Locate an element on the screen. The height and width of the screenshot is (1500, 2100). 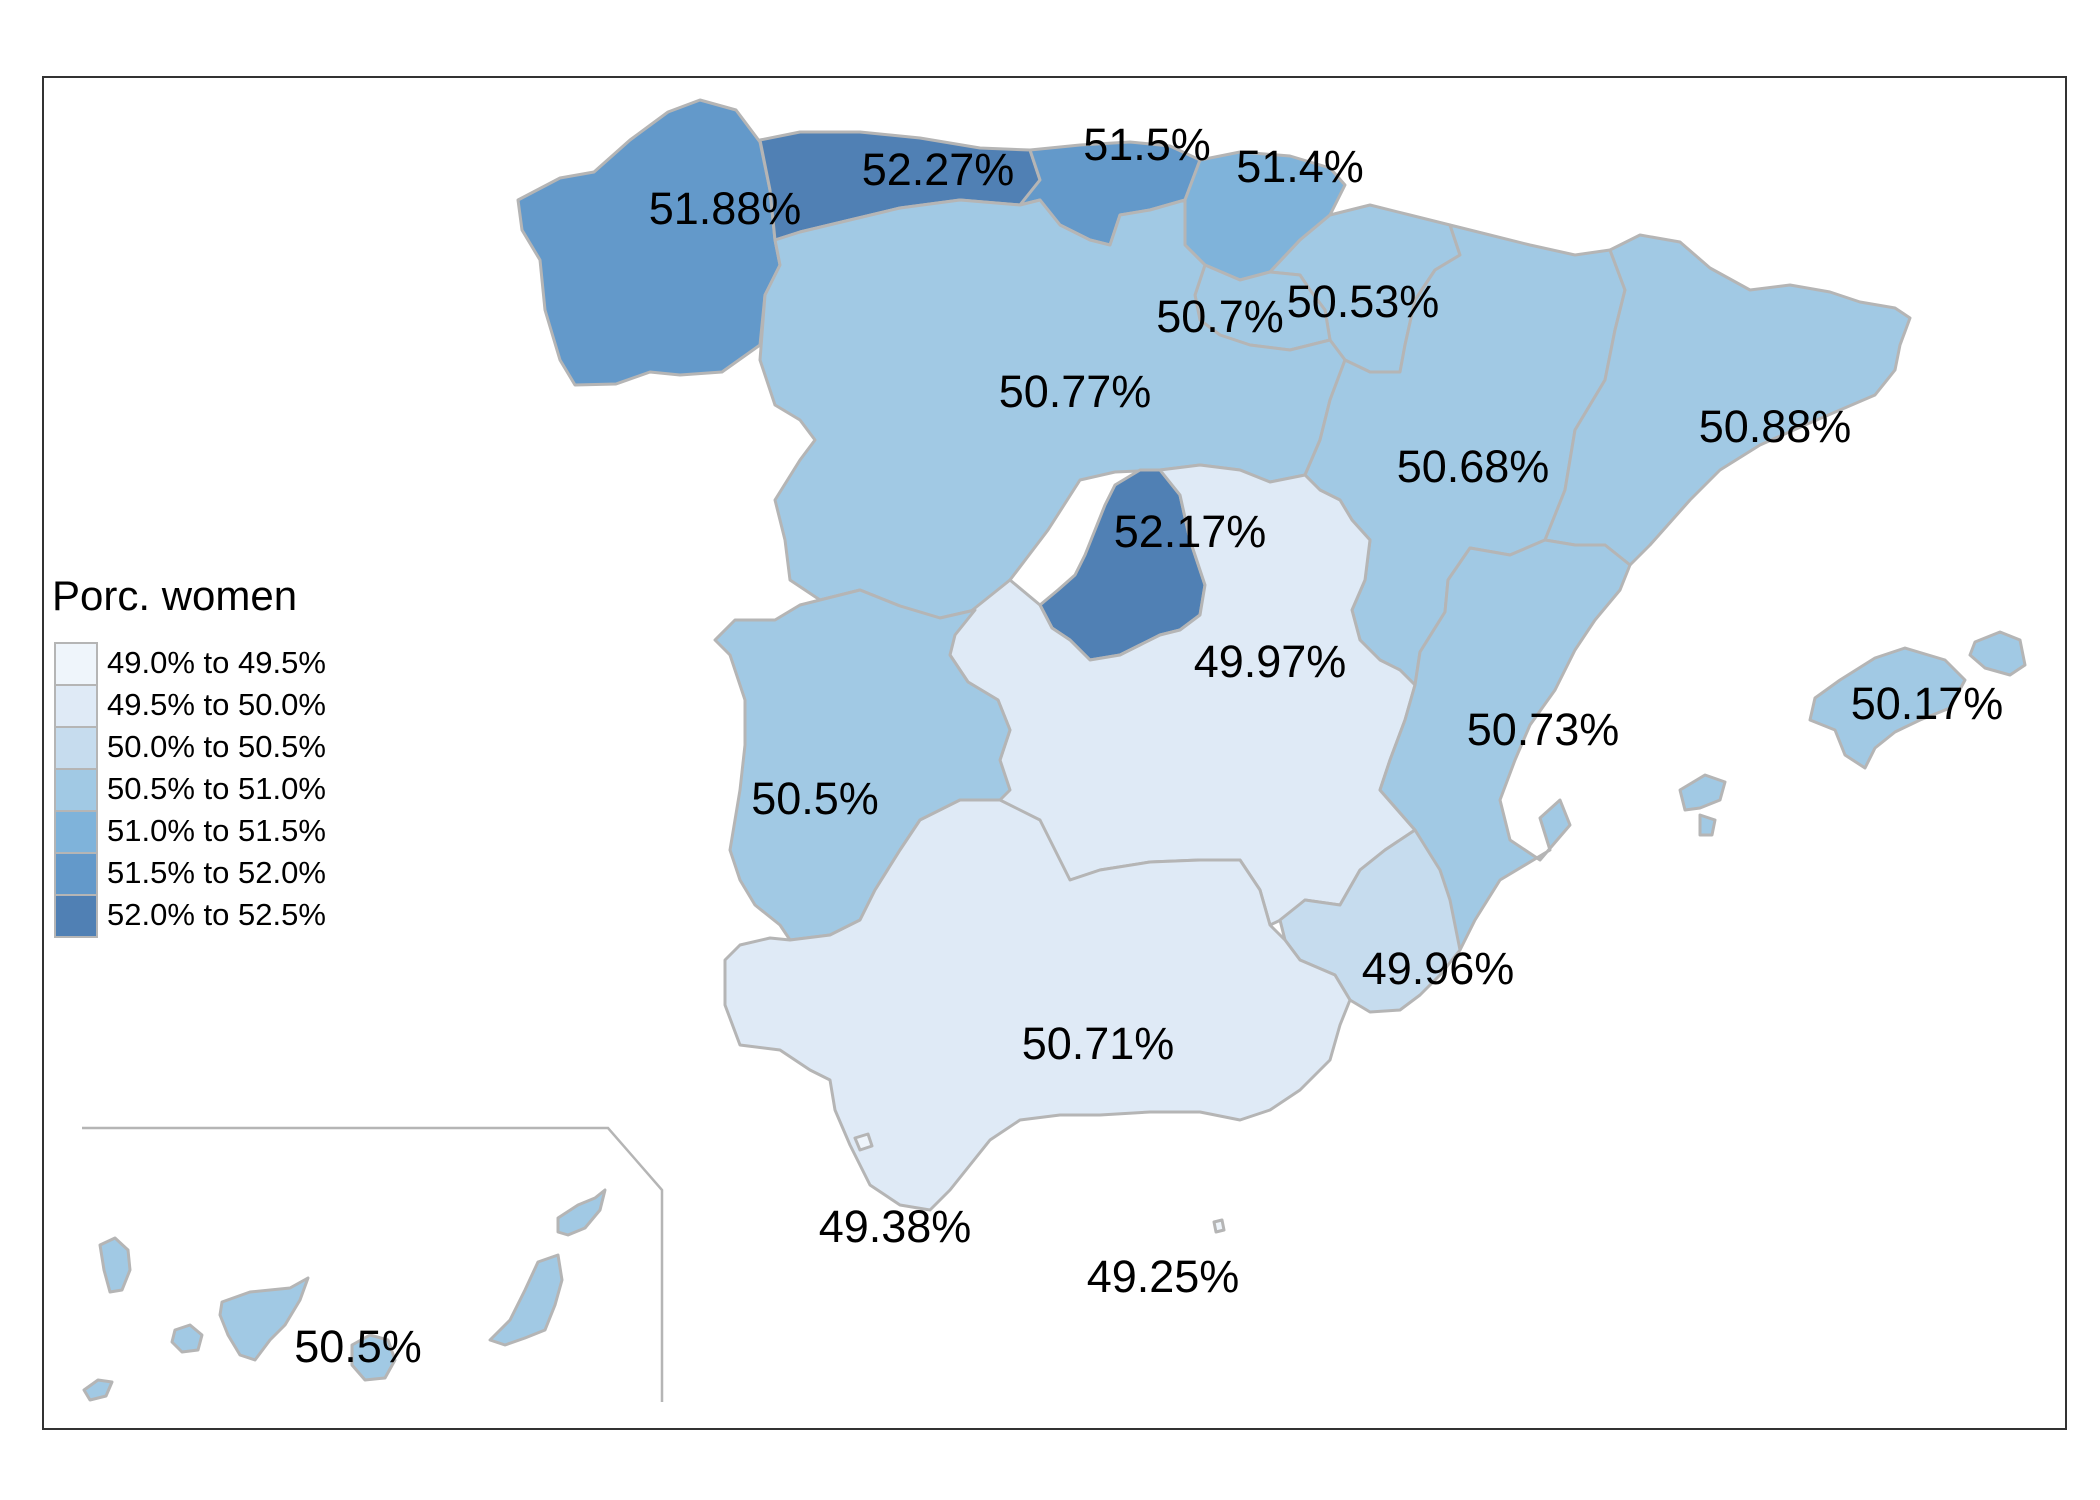
value-label: 50.88% is located at coordinates (1775, 426).